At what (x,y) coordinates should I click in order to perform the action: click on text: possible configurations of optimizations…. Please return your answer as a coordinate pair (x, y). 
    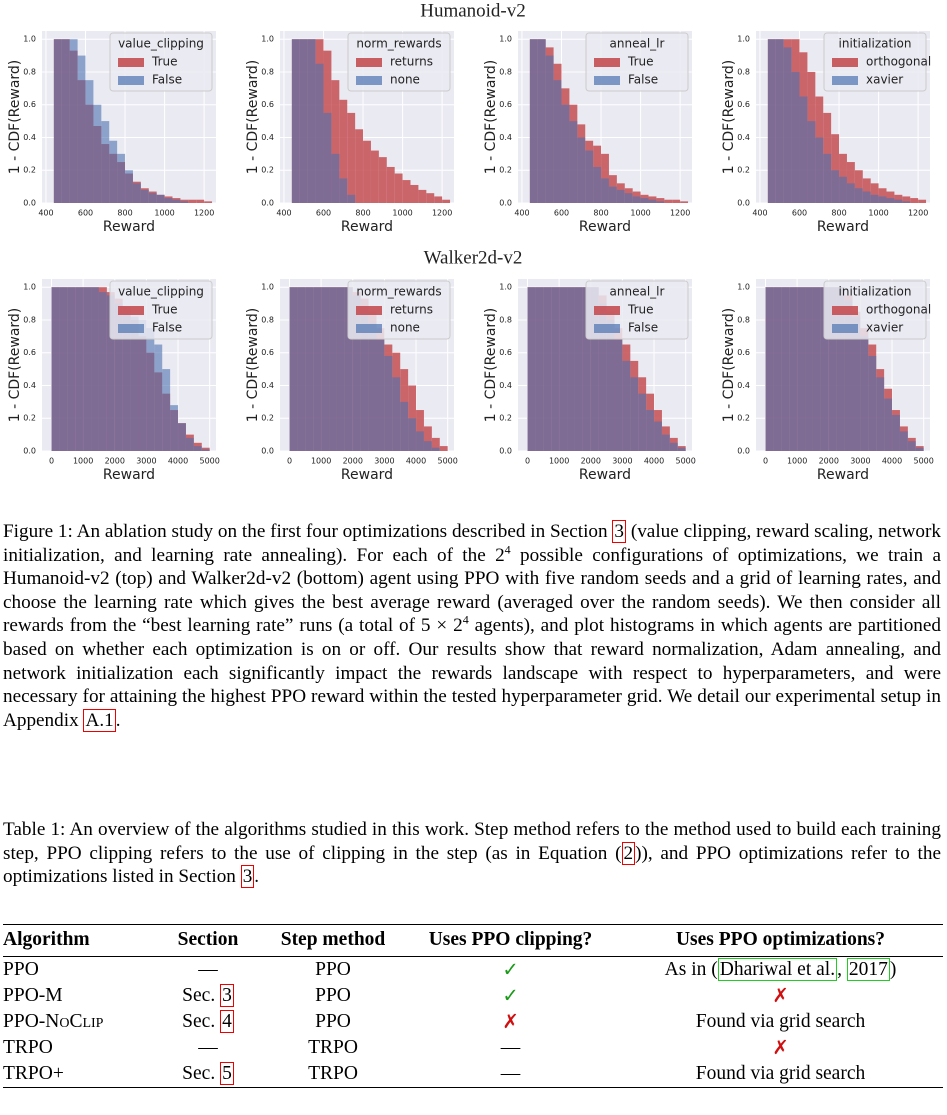
    Looking at the image, I should click on (472, 590).